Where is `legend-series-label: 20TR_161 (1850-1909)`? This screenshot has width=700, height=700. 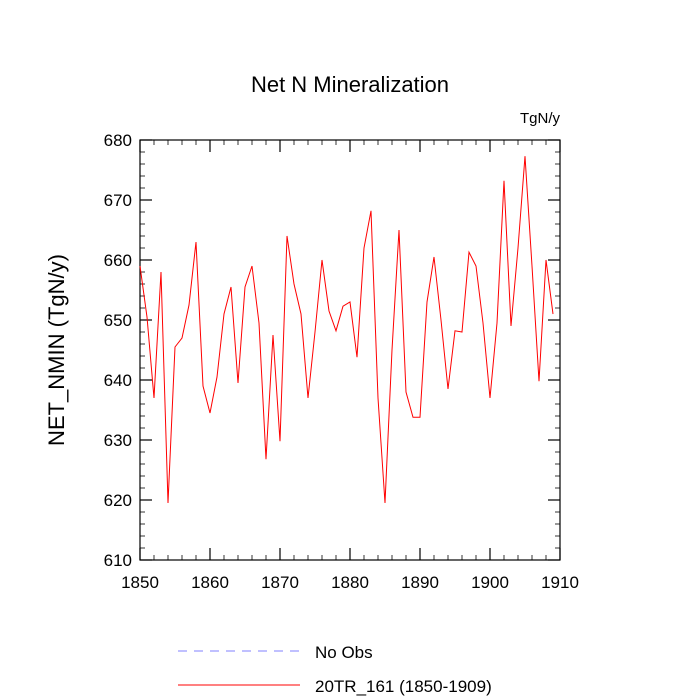 legend-series-label: 20TR_161 (1850-1909) is located at coordinates (403, 686).